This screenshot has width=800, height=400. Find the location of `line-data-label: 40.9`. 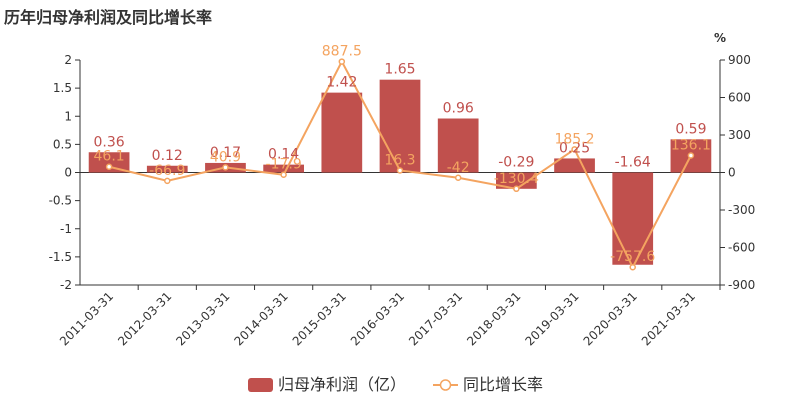

line-data-label: 40.9 is located at coordinates (225, 157).